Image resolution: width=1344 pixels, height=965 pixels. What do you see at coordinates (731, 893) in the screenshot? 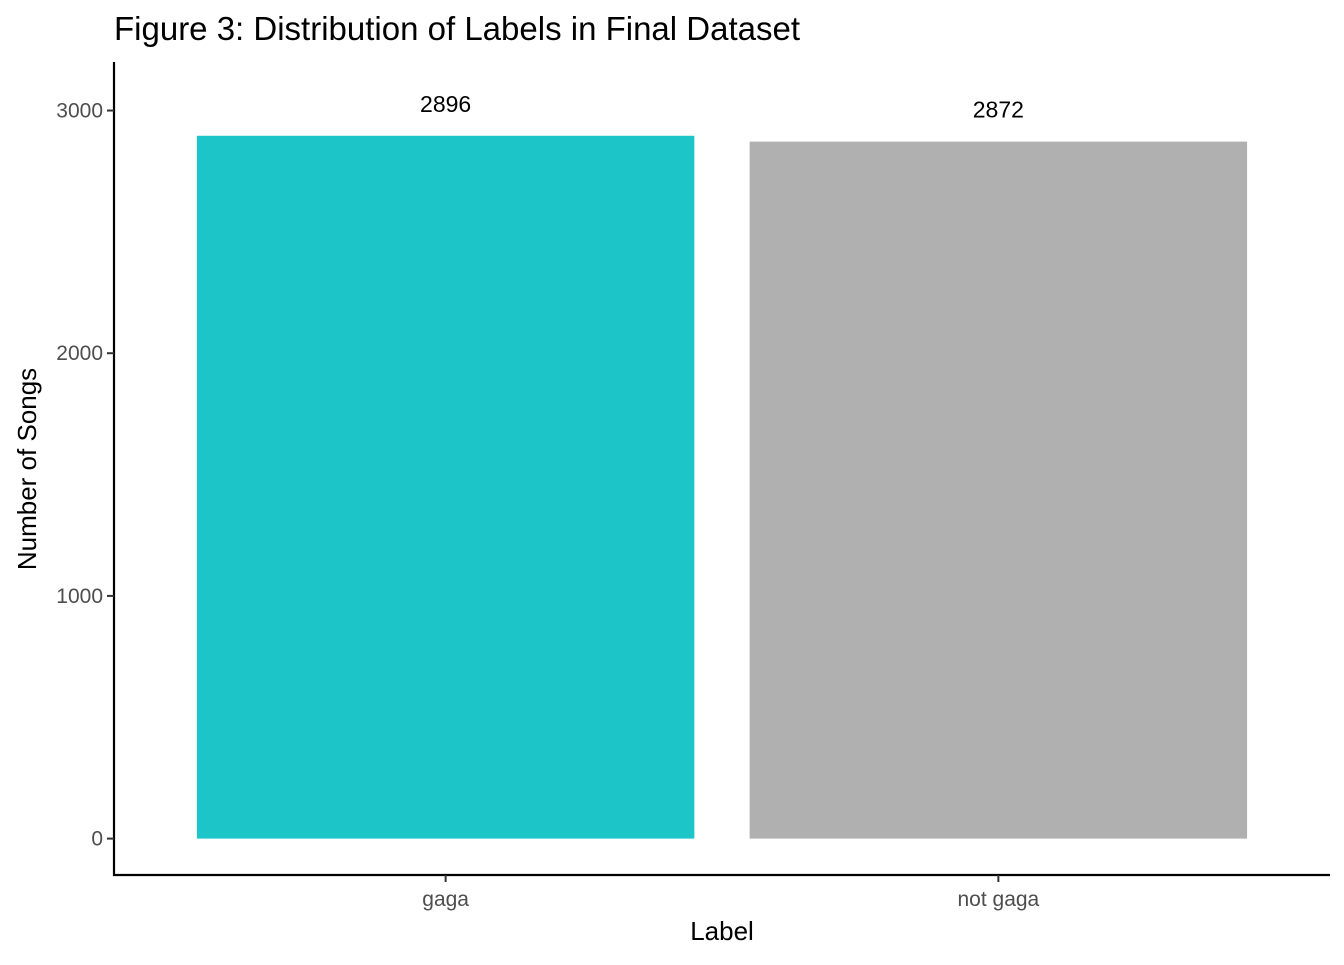
I see `x-axis-ticks: gaga not gaga` at bounding box center [731, 893].